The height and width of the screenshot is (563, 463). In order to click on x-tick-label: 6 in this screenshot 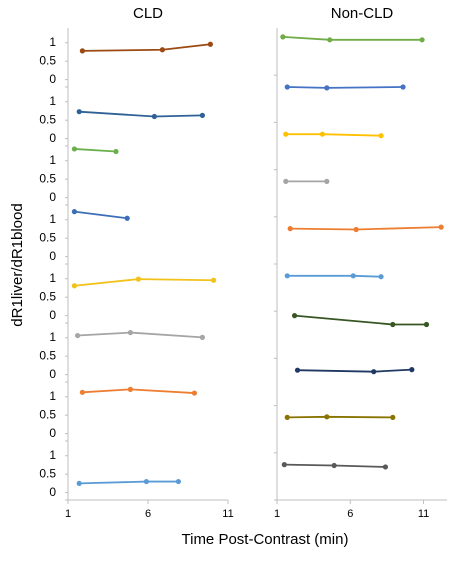, I will do `click(350, 514)`.